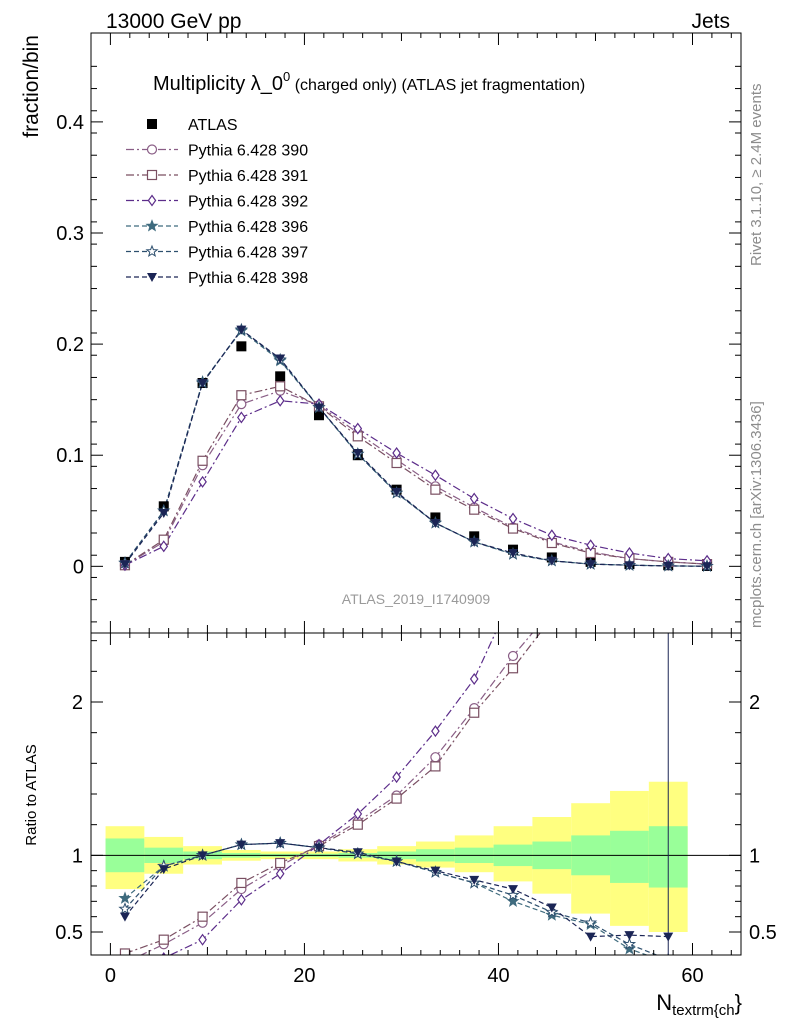 This screenshot has height=1024, width=786. What do you see at coordinates (304, 976) in the screenshot?
I see `ratio-xtick-label: 20` at bounding box center [304, 976].